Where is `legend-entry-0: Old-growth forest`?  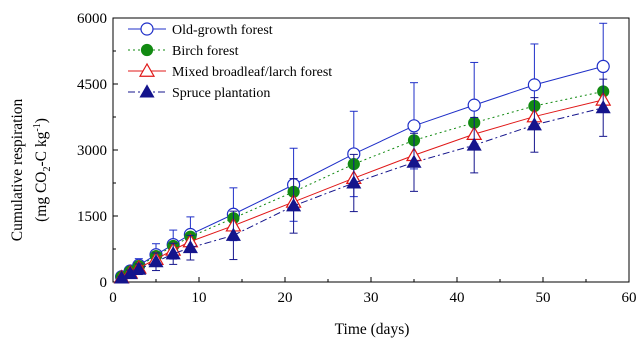 legend-entry-0: Old-growth forest is located at coordinates (200, 30).